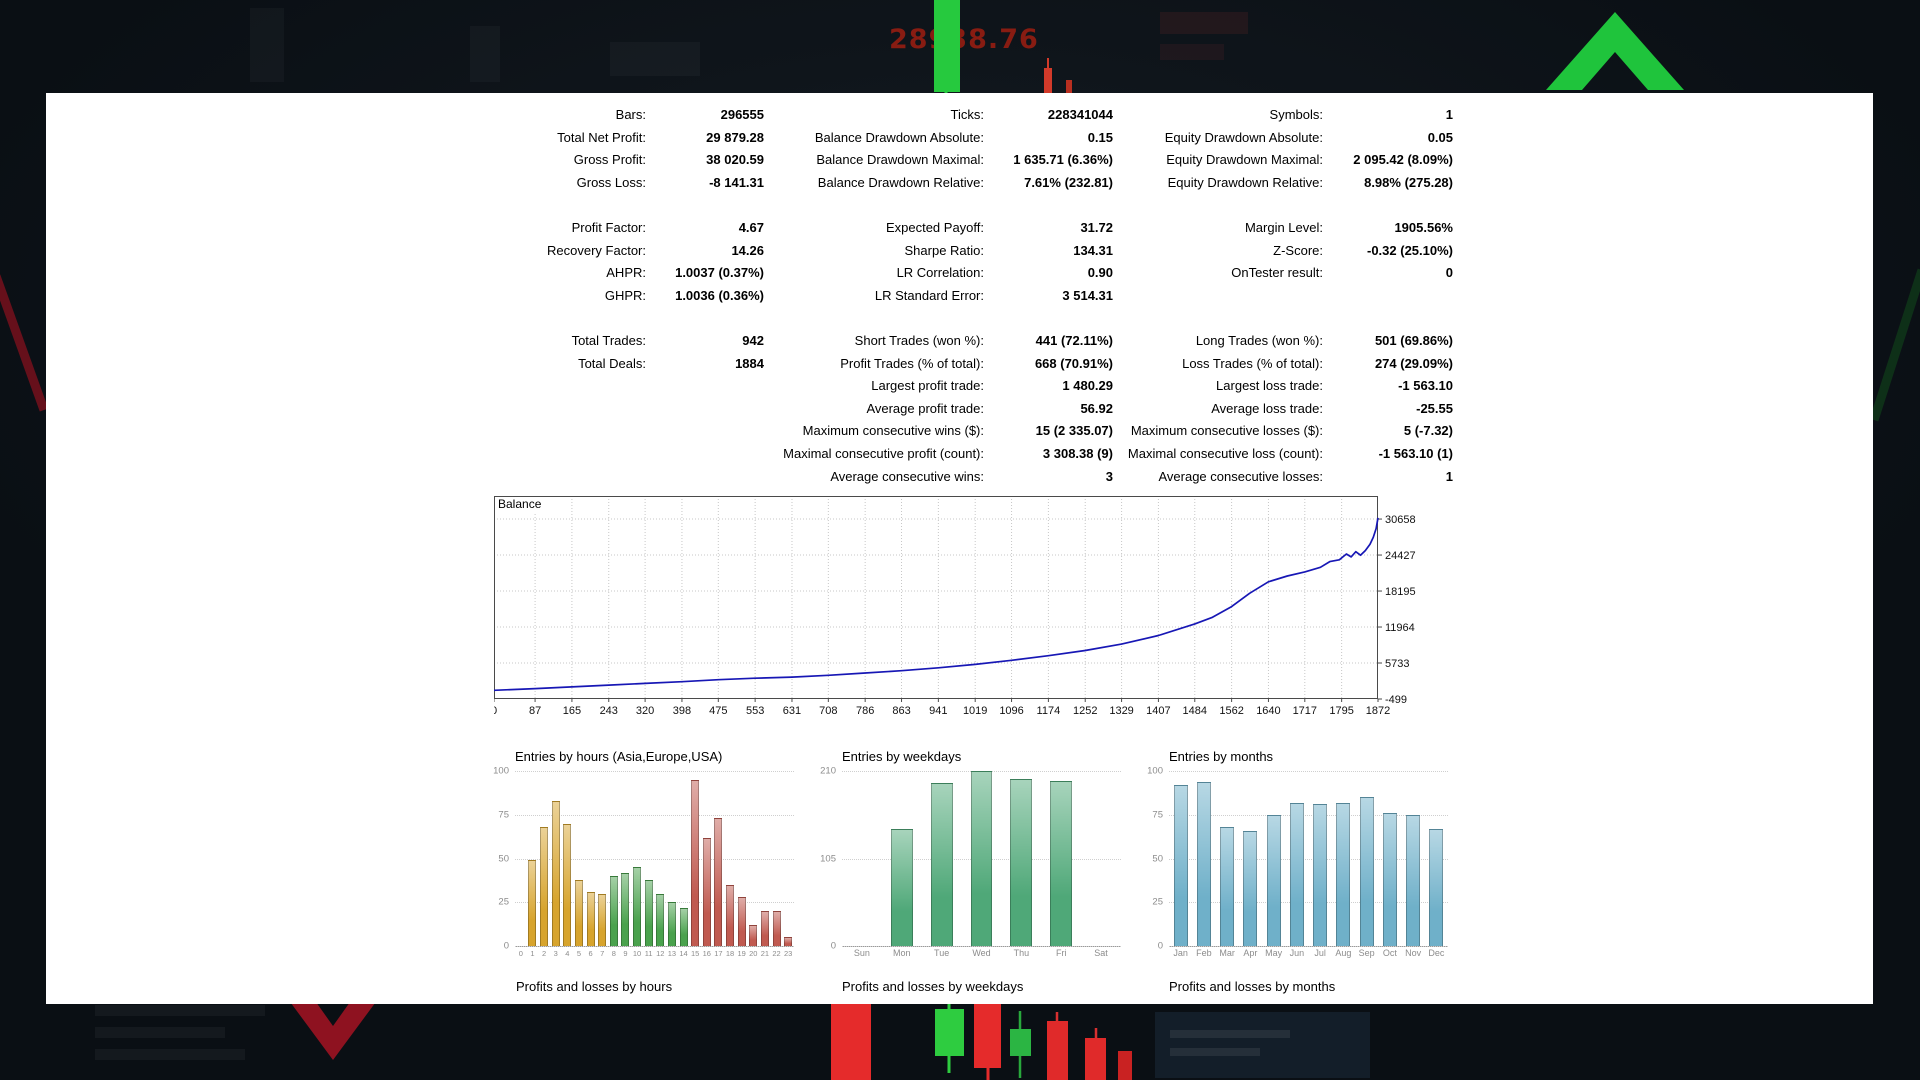  What do you see at coordinates (1125, 1065) in the screenshot?
I see `candlestick-red` at bounding box center [1125, 1065].